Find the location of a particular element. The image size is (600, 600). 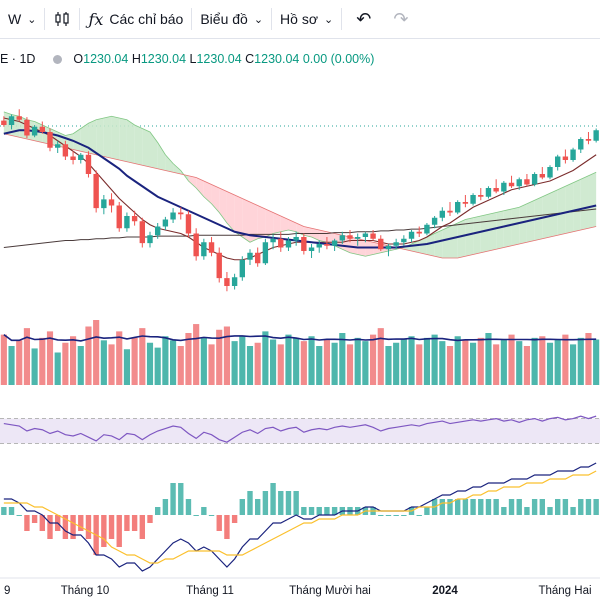

open-value: 1230.04 is located at coordinates (106, 59).